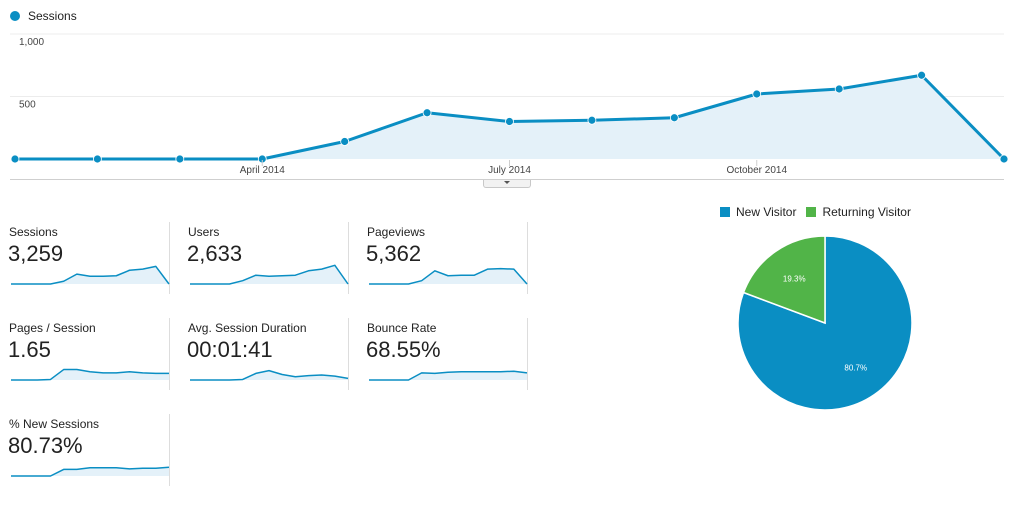 The width and height of the screenshot is (1024, 506). Describe the element at coordinates (33, 232) in the screenshot. I see `metric-label: Sessions` at that location.